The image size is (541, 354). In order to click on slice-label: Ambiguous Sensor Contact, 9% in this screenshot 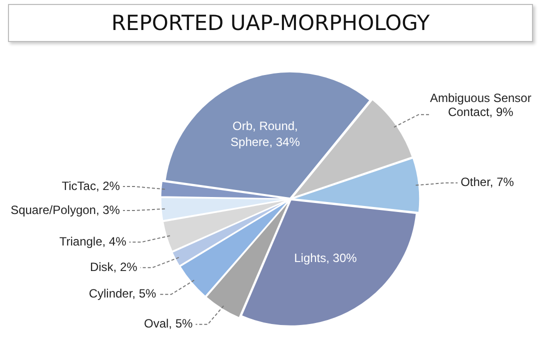, I will do `click(481, 104)`.